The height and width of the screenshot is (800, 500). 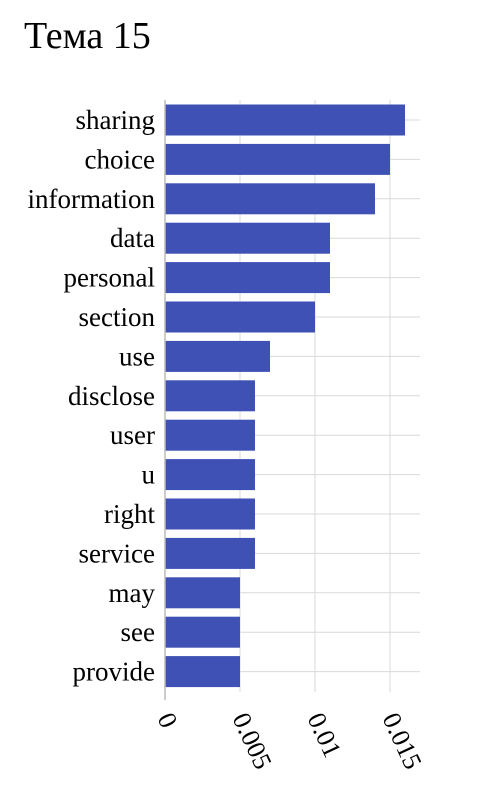 What do you see at coordinates (87, 36) in the screenshot?
I see `chart-title: Тема 15` at bounding box center [87, 36].